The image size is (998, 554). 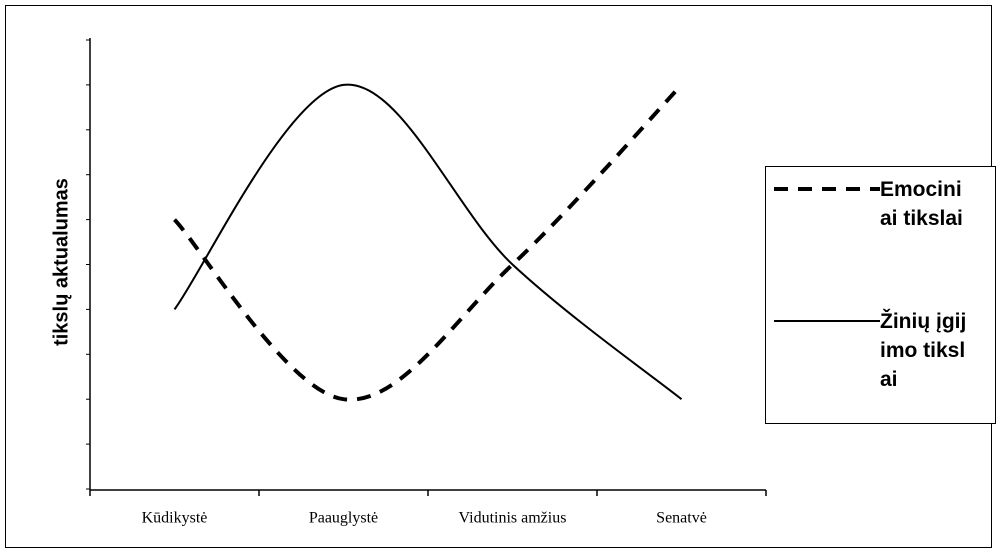 I want to click on x-tick-label: Vidutinis amžius, so click(x=513, y=518).